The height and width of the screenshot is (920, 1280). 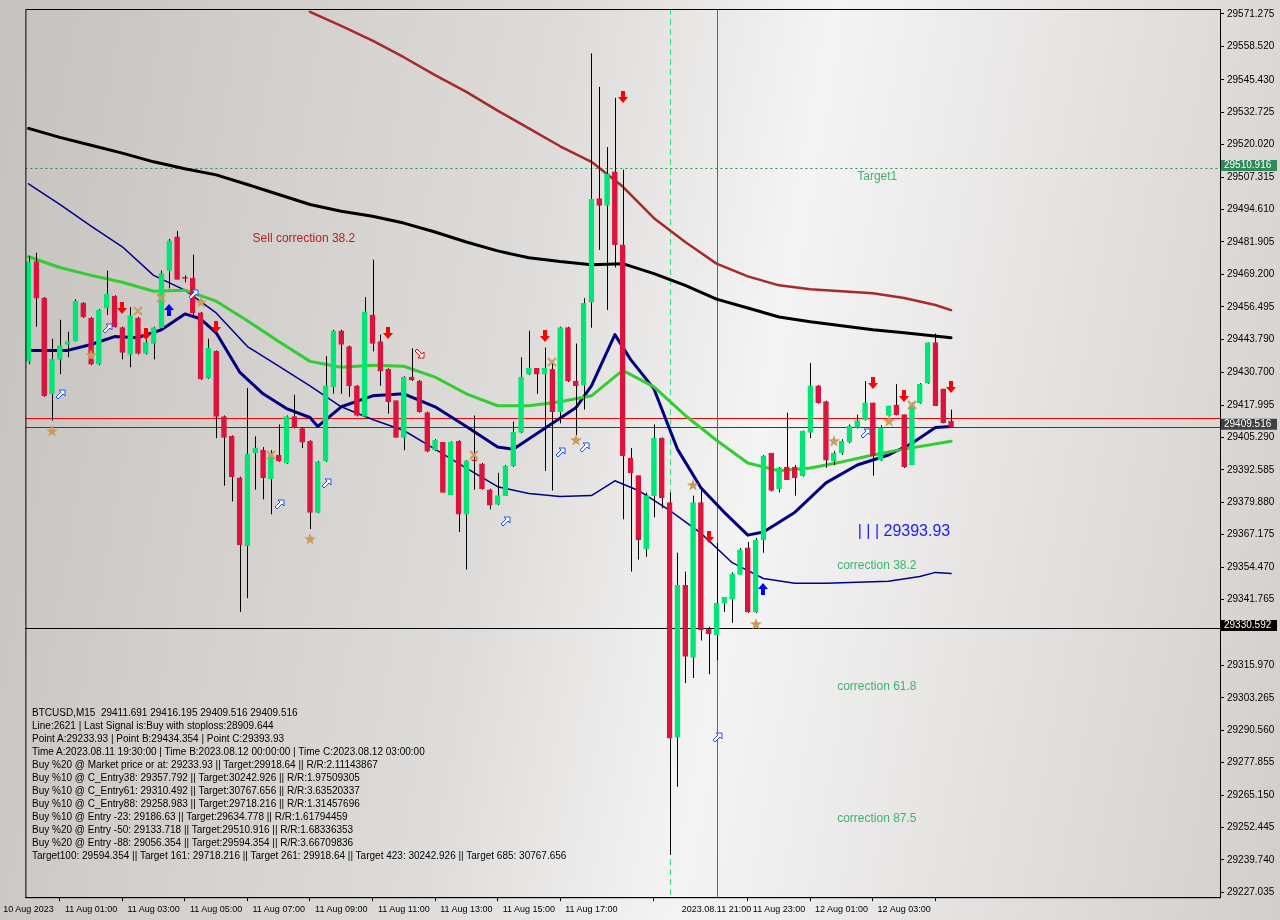 What do you see at coordinates (1251, 306) in the screenshot?
I see `y-tick-label: 29456.495` at bounding box center [1251, 306].